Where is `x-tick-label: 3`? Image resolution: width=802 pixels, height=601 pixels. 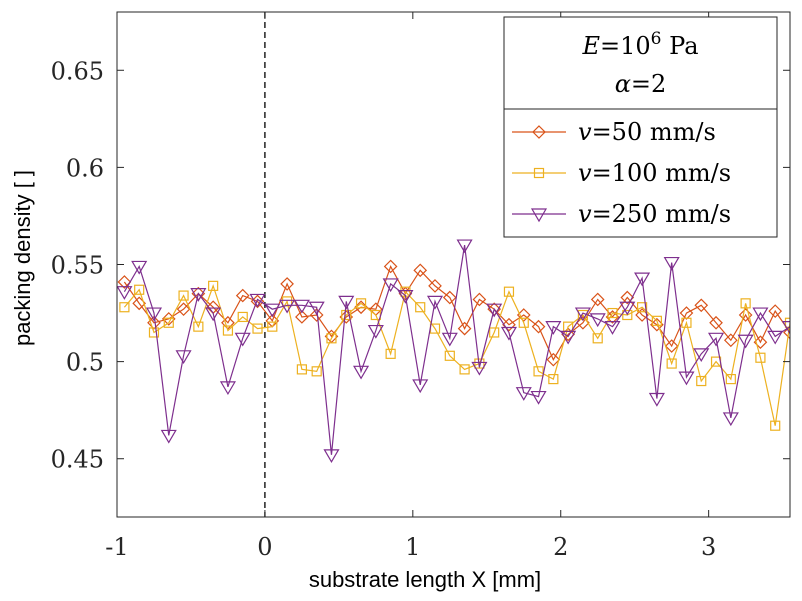
x-tick-label: 3 is located at coordinates (708, 547).